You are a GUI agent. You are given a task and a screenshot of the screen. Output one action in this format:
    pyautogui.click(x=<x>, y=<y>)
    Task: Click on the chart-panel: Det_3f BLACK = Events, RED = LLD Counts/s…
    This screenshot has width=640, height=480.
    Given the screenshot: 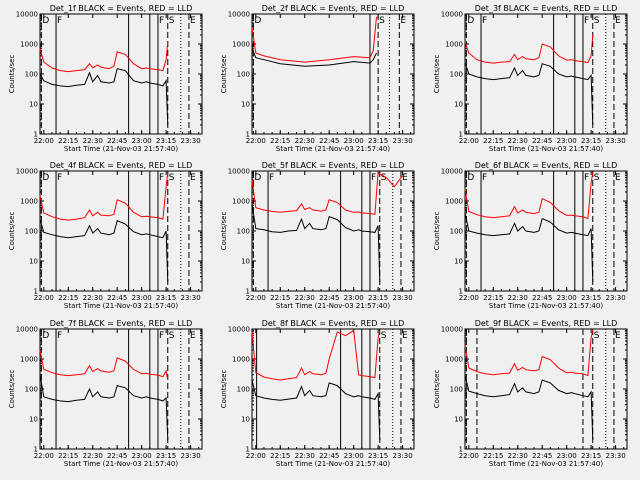 What is the action you would take?
    pyautogui.click(x=530, y=78)
    